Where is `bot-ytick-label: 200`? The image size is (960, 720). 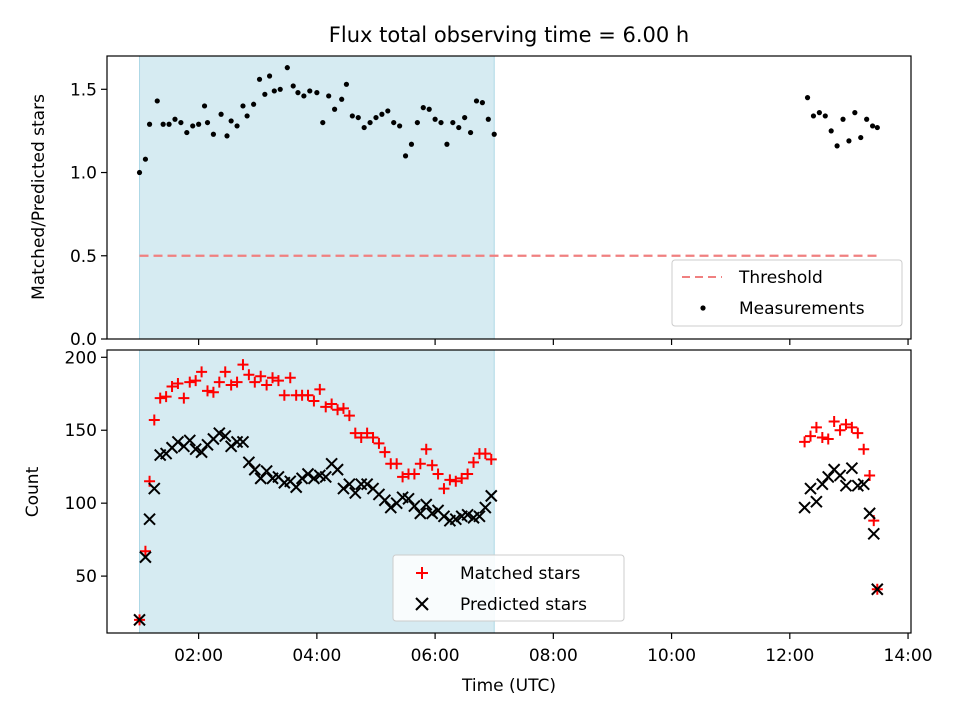
bot-ytick-label: 200 is located at coordinates (81, 358).